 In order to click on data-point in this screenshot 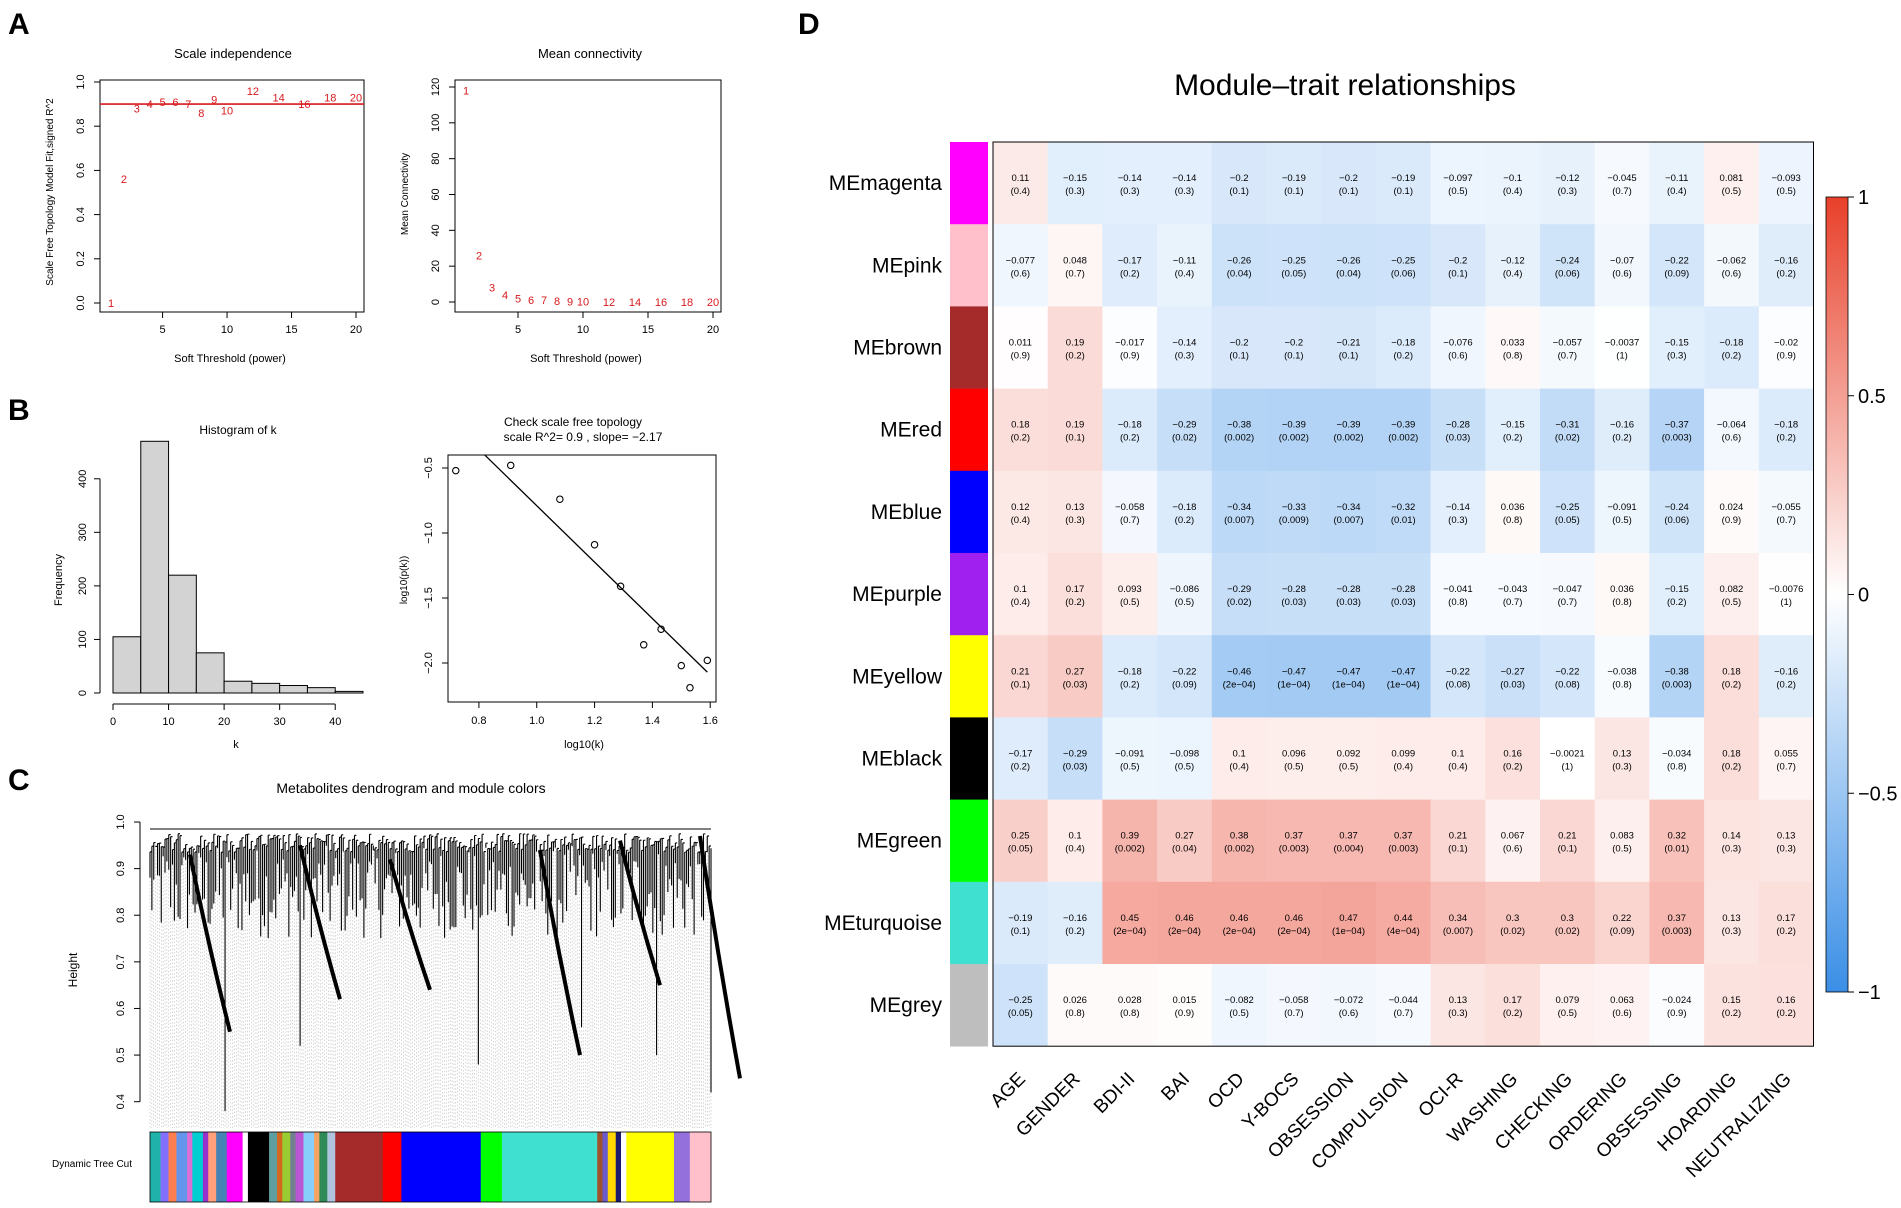, I will do `click(456, 470)`.